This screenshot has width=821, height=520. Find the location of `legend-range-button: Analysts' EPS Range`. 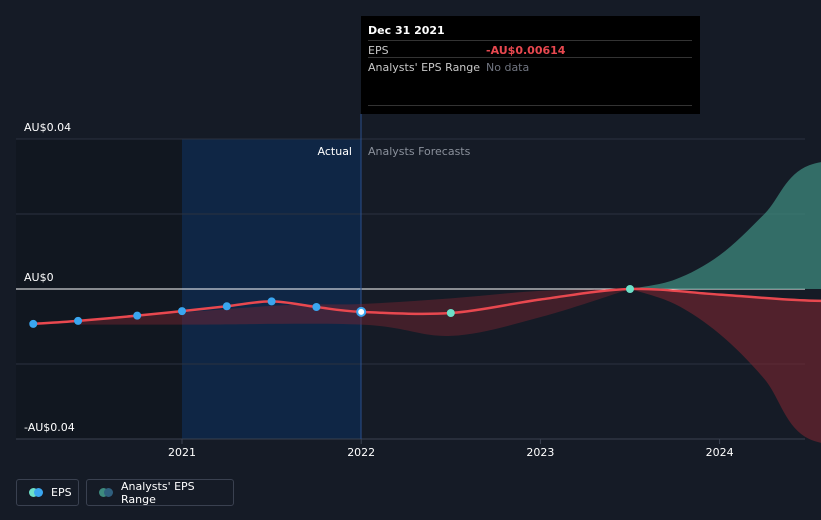

legend-range-button: Analysts' EPS Range is located at coordinates (160, 492).